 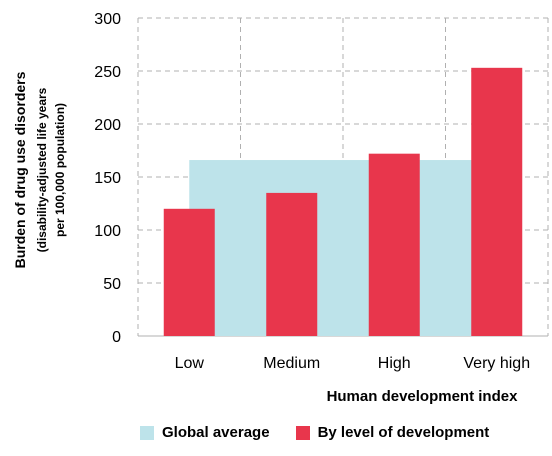 I want to click on x-tick-label: Low, so click(x=190, y=363).